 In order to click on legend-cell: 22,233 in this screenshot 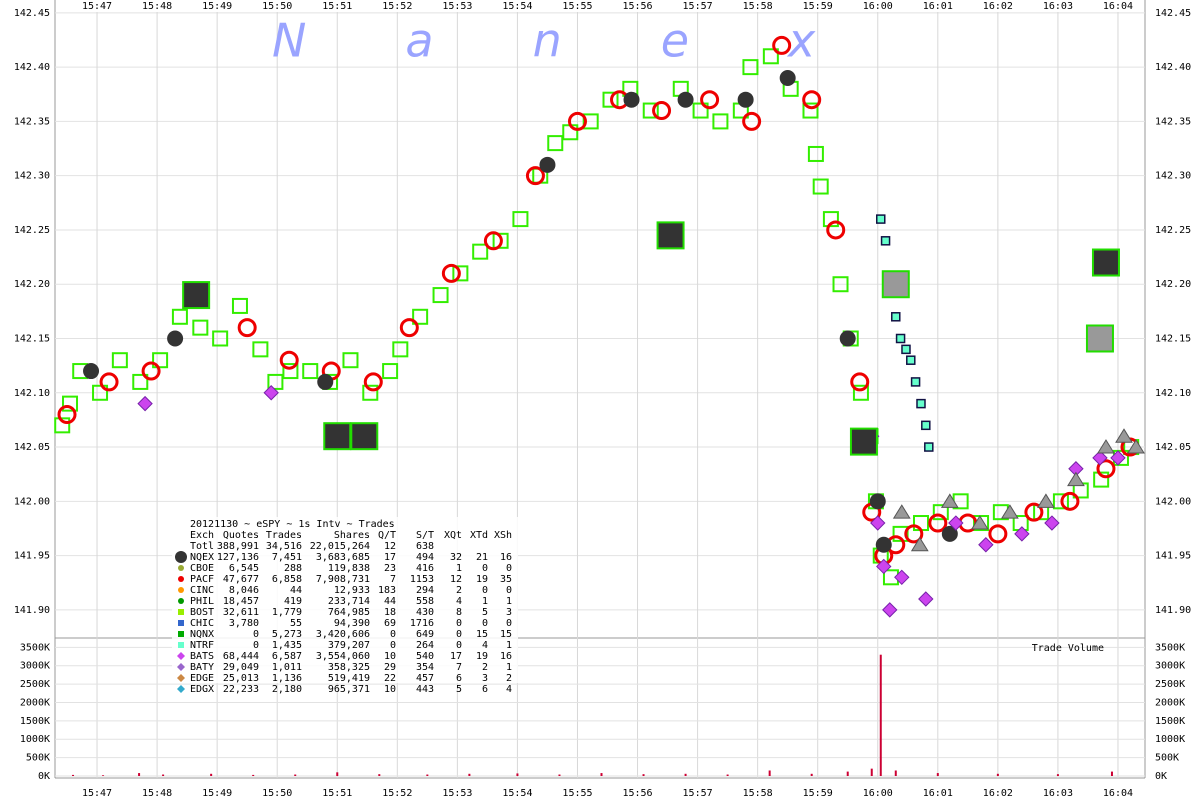, I will do `click(241, 689)`.